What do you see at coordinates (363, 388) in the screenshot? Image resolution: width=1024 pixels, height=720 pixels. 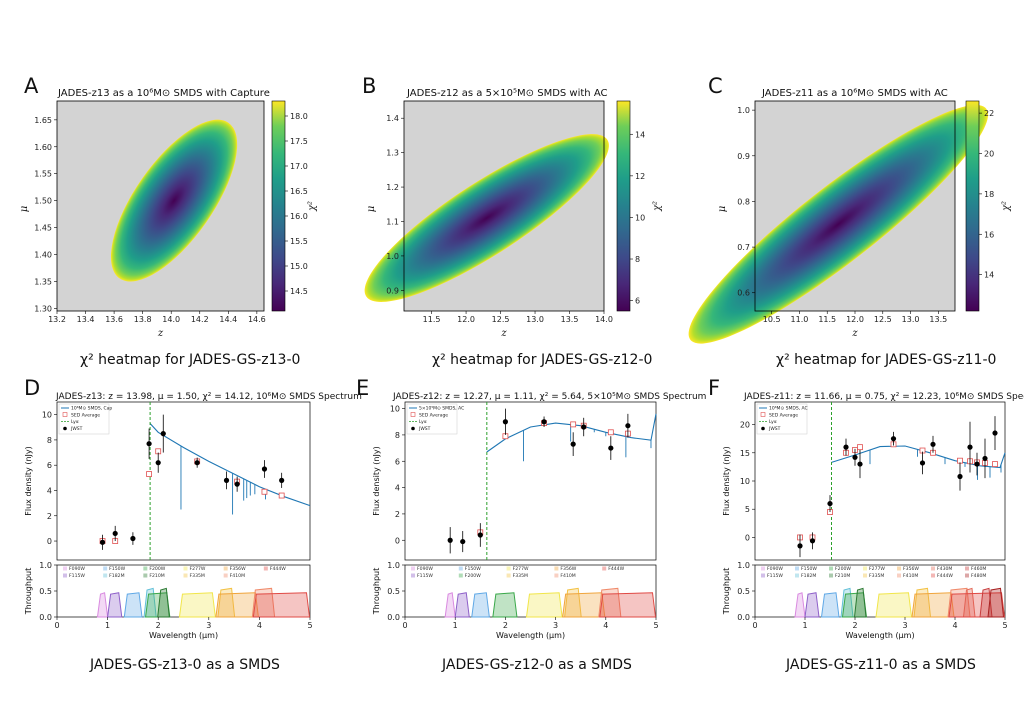 I see `panel-label-e: E` at bounding box center [363, 388].